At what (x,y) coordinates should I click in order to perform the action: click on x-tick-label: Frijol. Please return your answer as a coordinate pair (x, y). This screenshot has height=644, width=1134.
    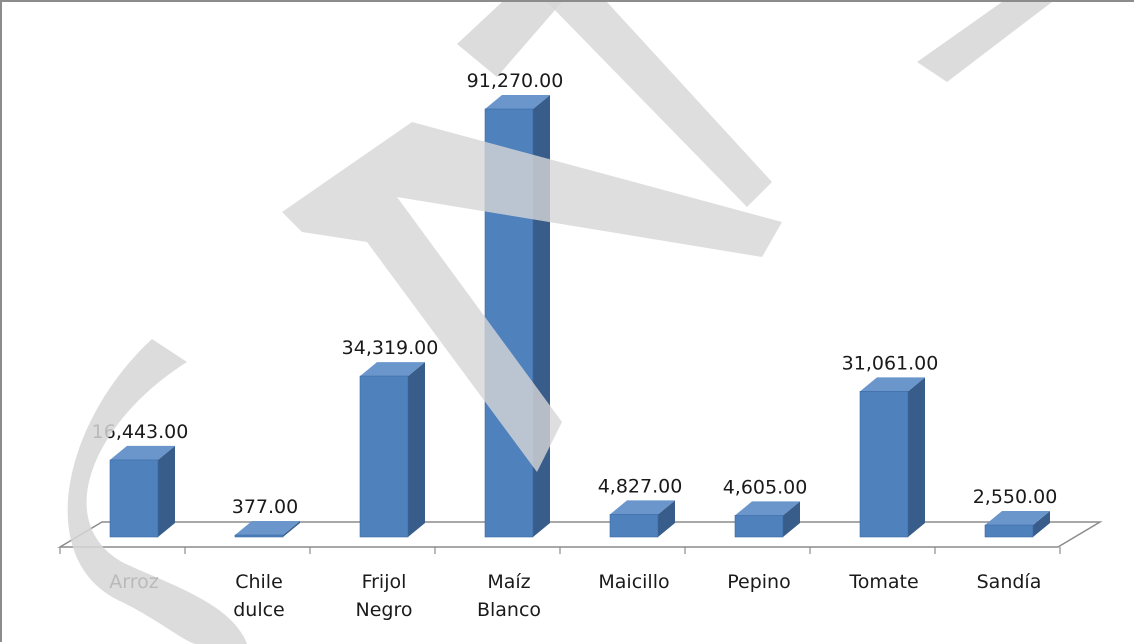
    Looking at the image, I should click on (384, 582).